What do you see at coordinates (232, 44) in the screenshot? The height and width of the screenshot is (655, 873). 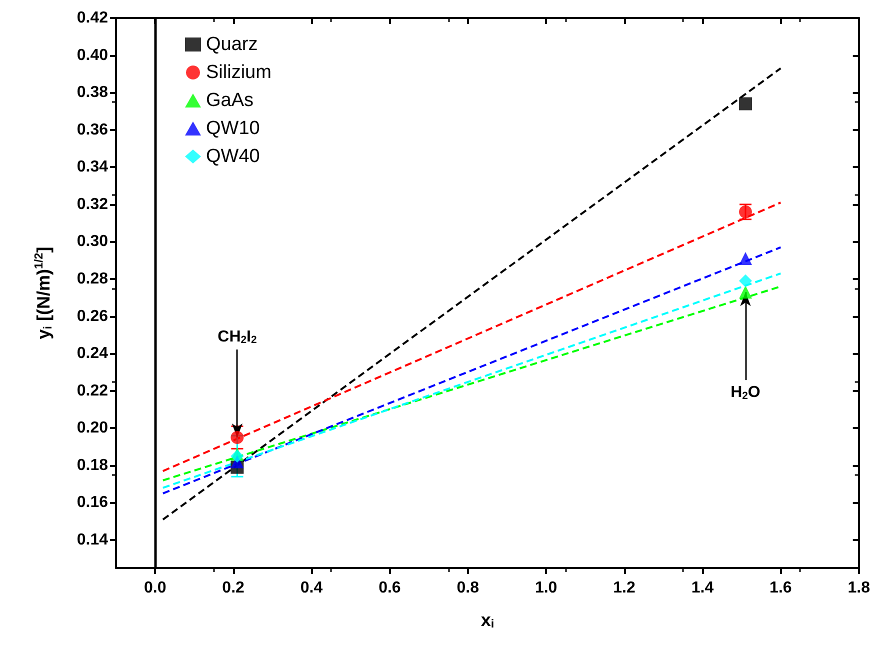 I see `legend-label: Quarz` at bounding box center [232, 44].